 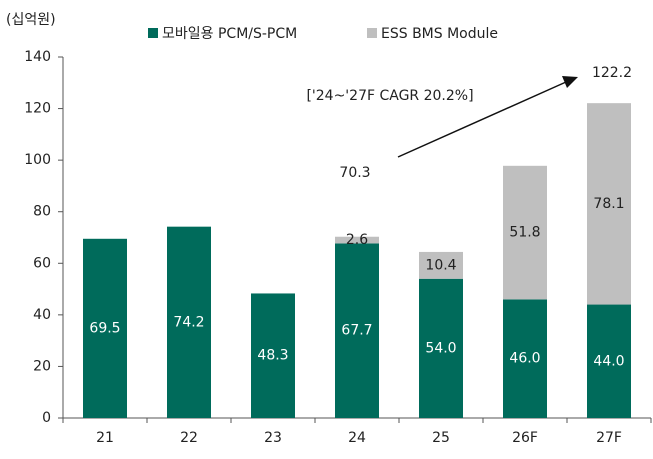 I want to click on data-label: 2.6, so click(x=357, y=240).